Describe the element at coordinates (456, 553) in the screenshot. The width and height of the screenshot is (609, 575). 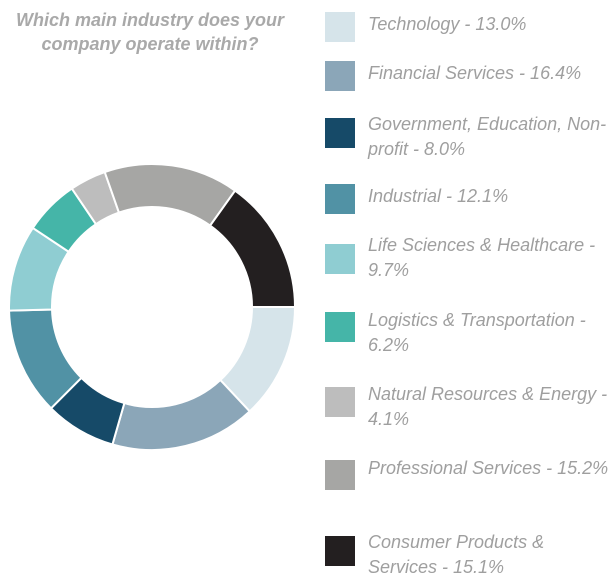
I see `legend-label: Consumer Products & Services - 15.1%` at that location.